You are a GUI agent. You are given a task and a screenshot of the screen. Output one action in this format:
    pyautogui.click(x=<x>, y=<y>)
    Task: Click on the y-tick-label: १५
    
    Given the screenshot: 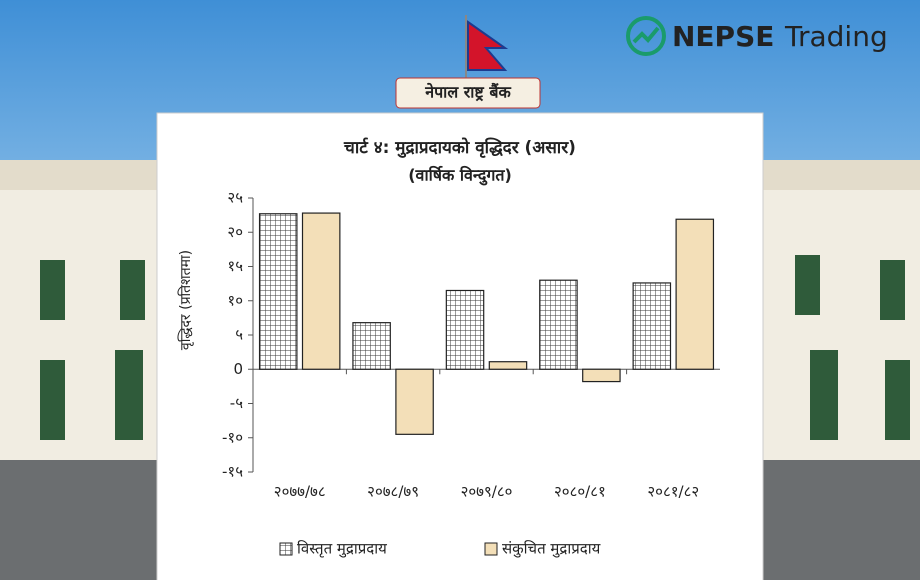 What is the action you would take?
    pyautogui.click(x=235, y=266)
    